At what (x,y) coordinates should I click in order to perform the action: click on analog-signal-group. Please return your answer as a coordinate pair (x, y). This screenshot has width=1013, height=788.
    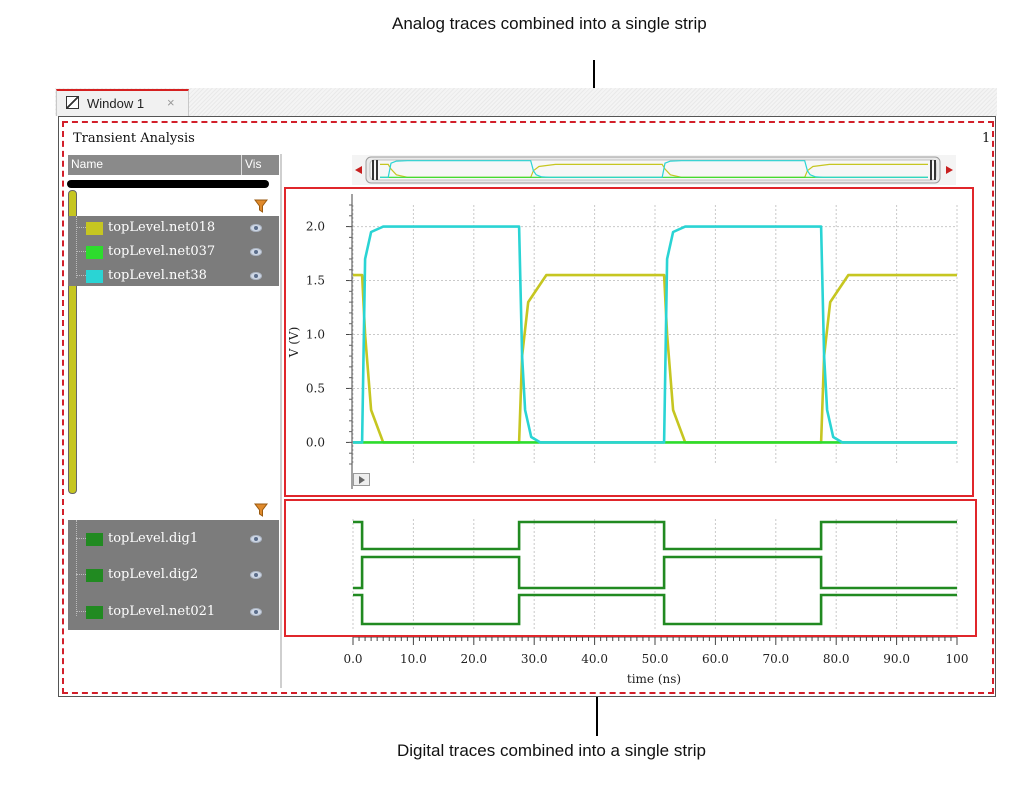
    Looking at the image, I should click on (173, 251).